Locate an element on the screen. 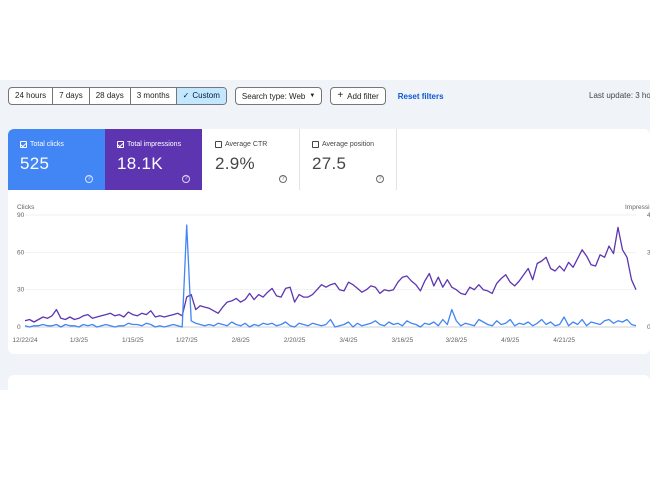 Image resolution: width=650 pixels, height=500 pixels. total-clicks-card: Total clicks 525 ? is located at coordinates (56, 159).